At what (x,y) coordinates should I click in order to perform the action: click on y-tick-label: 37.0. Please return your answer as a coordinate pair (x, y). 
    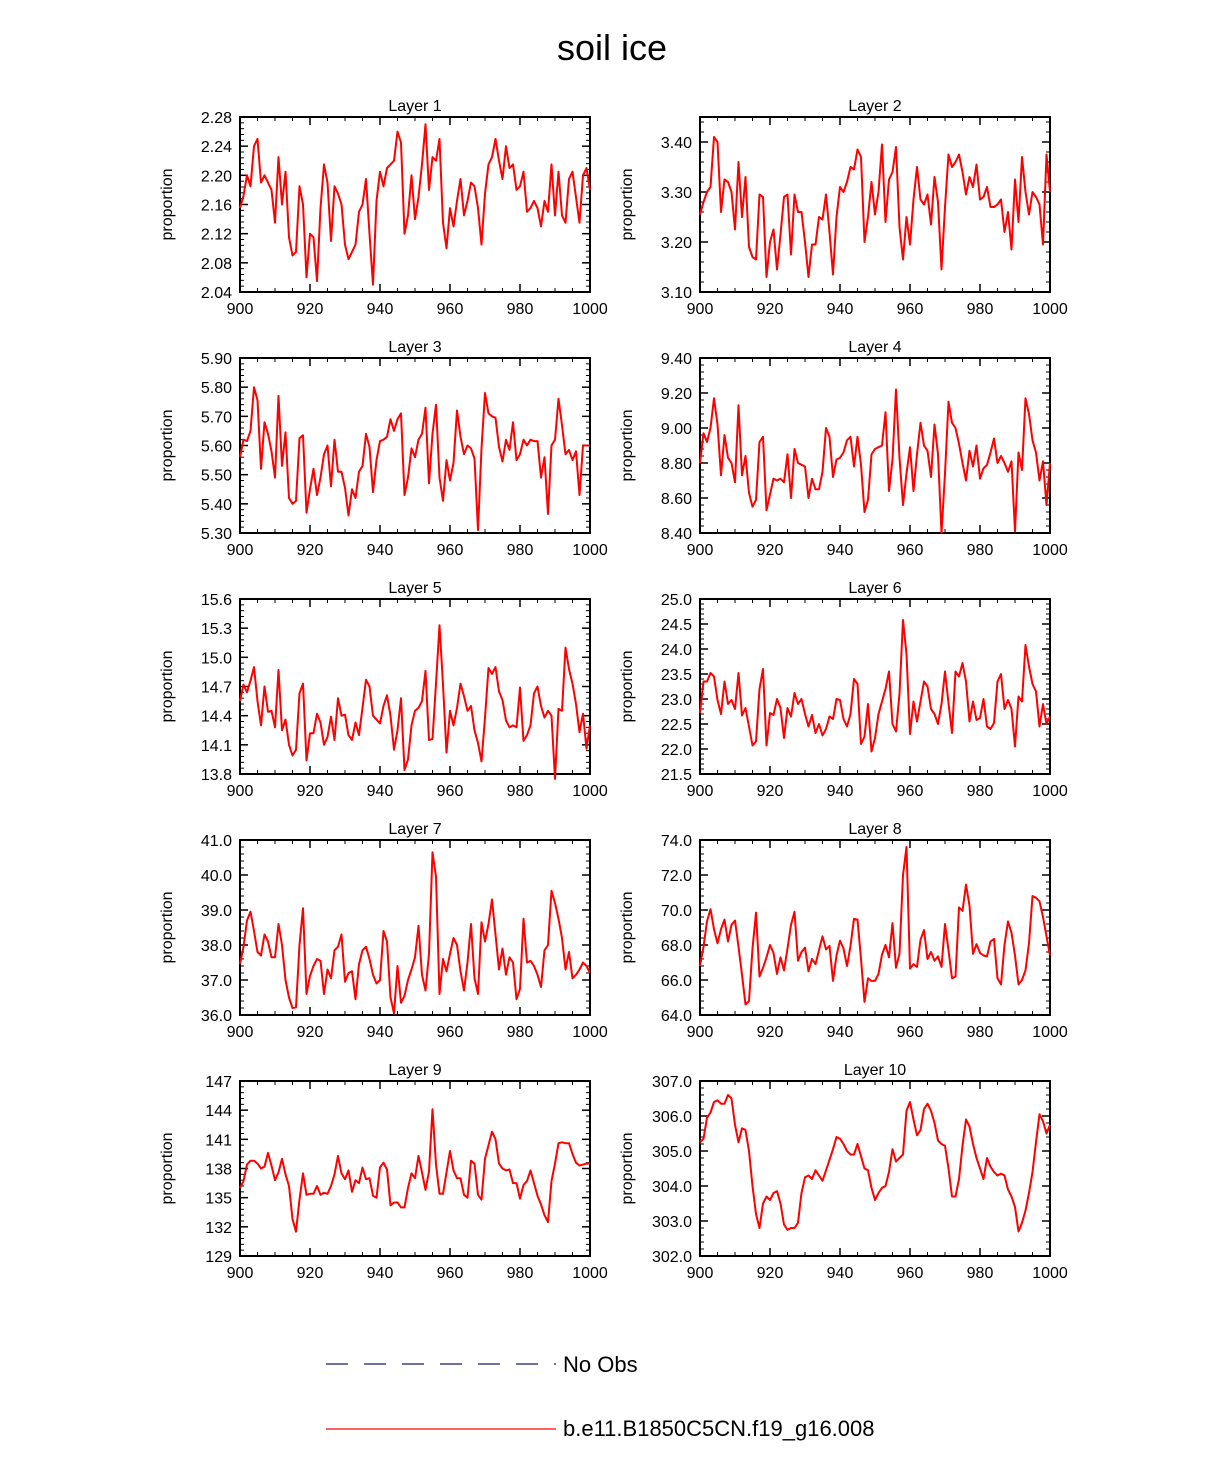
    Looking at the image, I should click on (216, 981).